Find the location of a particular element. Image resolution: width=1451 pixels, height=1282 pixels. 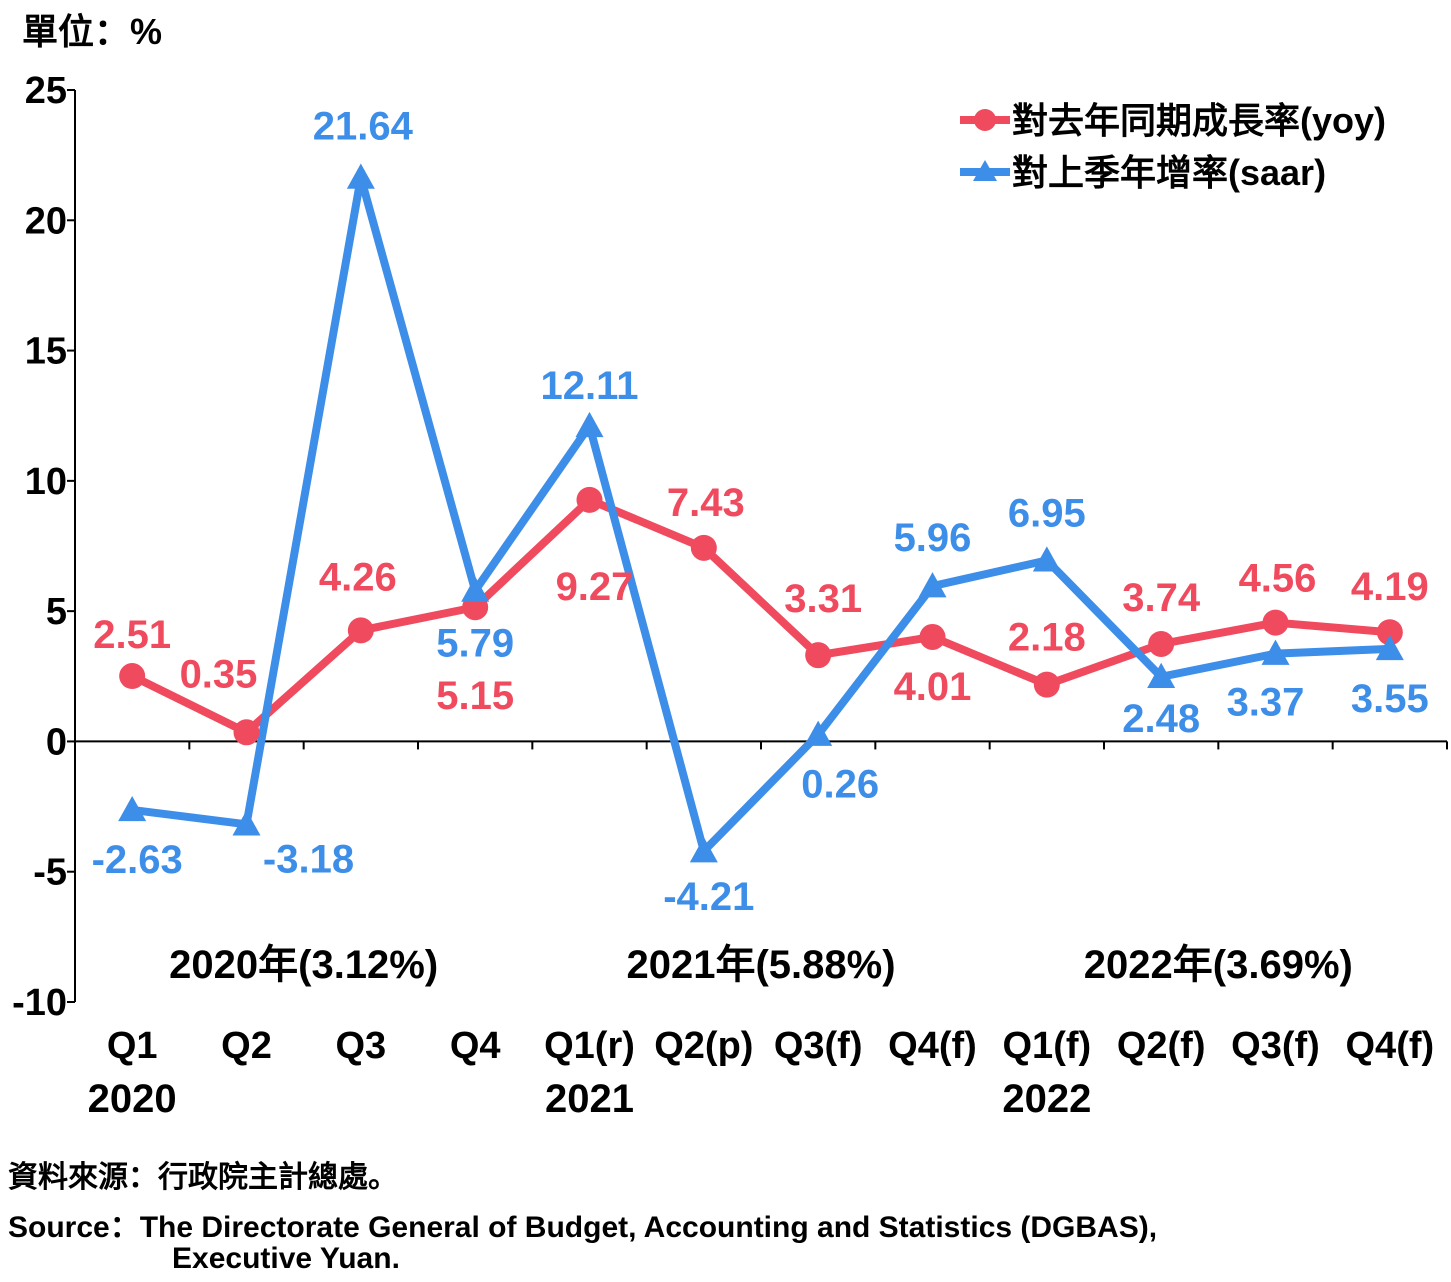

x-tick-label: Q1(f) is located at coordinates (1047, 1046).